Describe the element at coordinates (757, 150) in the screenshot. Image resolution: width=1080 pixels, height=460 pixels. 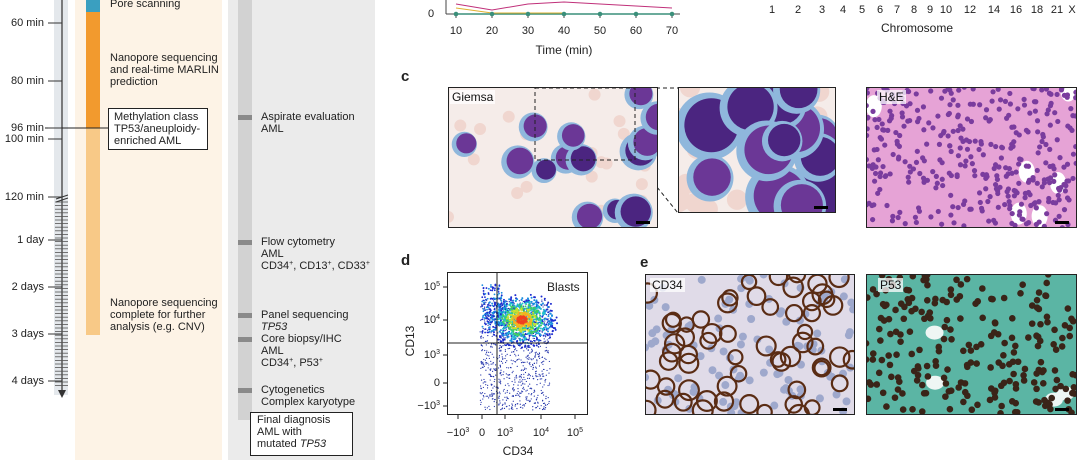
I see `micrograph` at that location.